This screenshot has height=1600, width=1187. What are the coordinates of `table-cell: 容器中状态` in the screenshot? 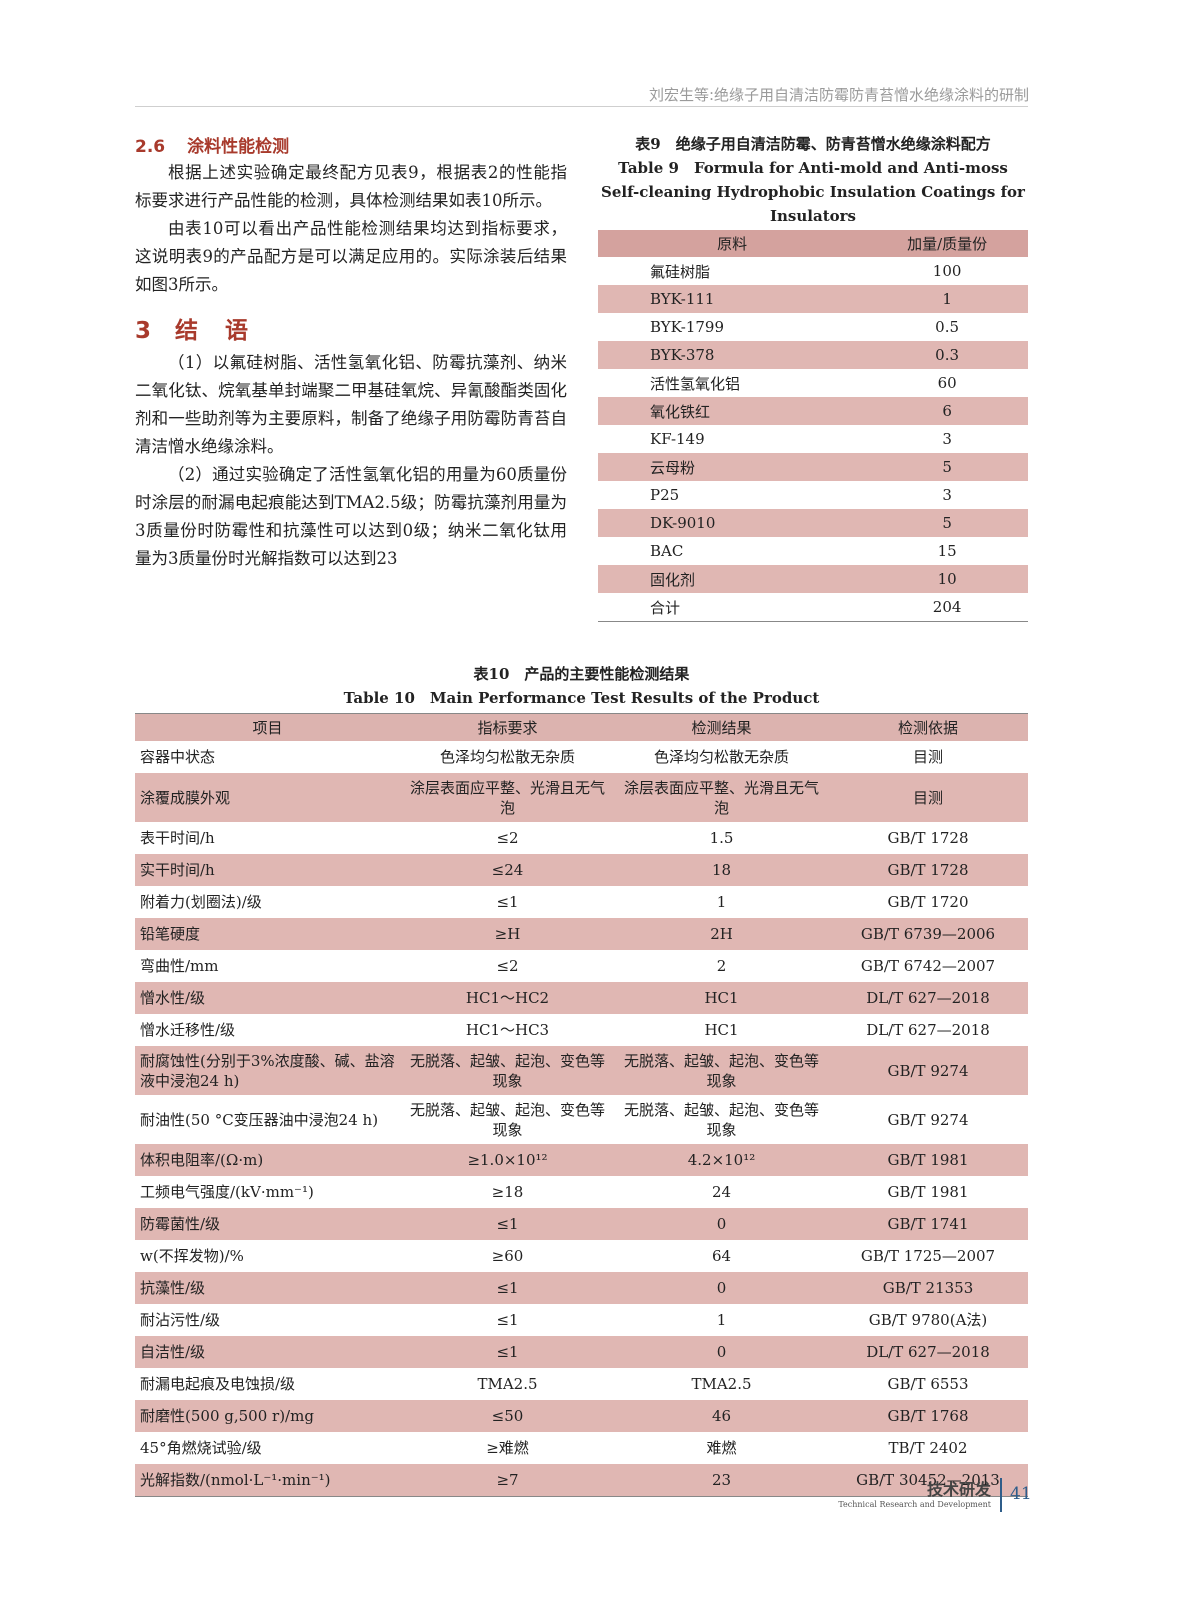 It's located at (178, 757).